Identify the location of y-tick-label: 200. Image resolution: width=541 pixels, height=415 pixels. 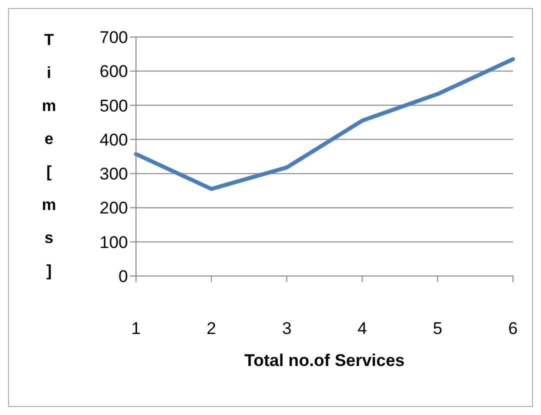
(114, 208).